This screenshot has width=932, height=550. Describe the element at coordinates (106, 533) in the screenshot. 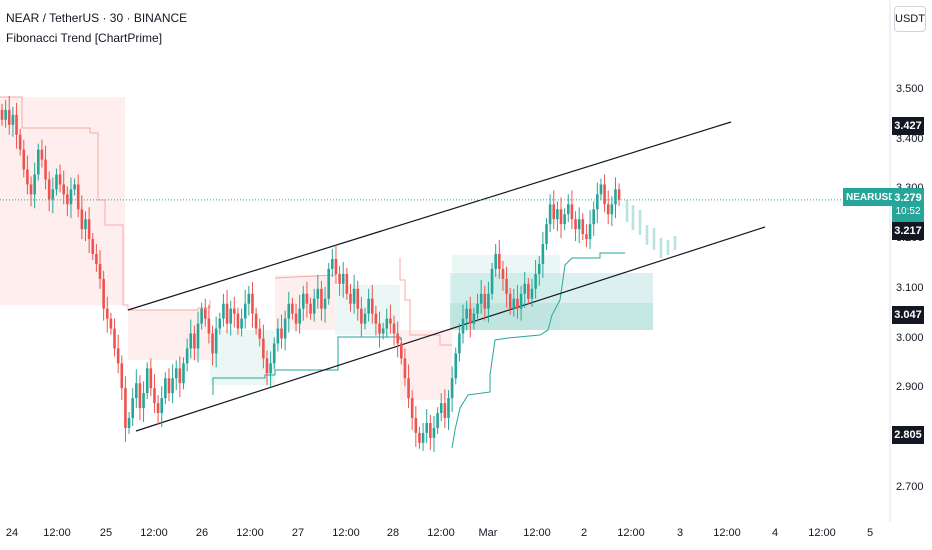

I see `time-tick-label: 25` at that location.